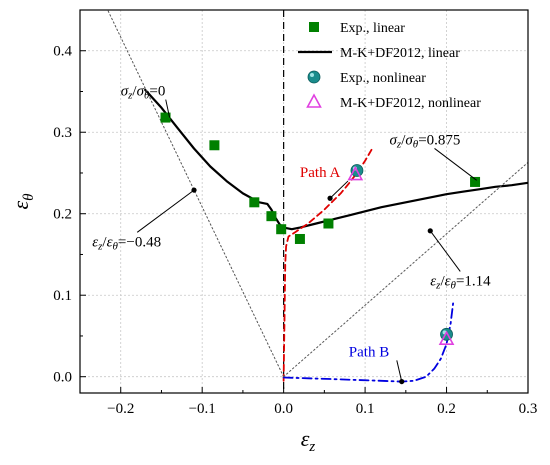 This screenshot has height=465, width=550. Describe the element at coordinates (528, 409) in the screenshot. I see `x-tick-label: 0.3` at that location.